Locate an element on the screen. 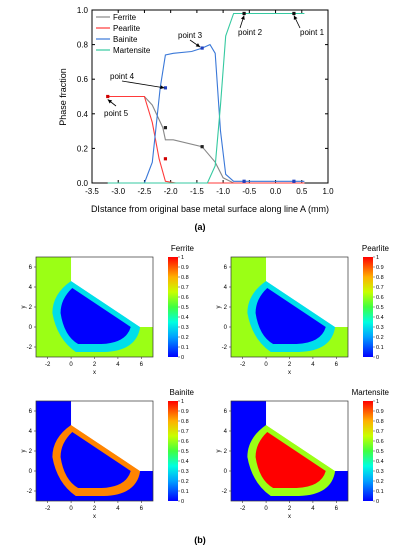 This screenshot has height=550, width=401. x-tick-label: -1.5 is located at coordinates (197, 191).